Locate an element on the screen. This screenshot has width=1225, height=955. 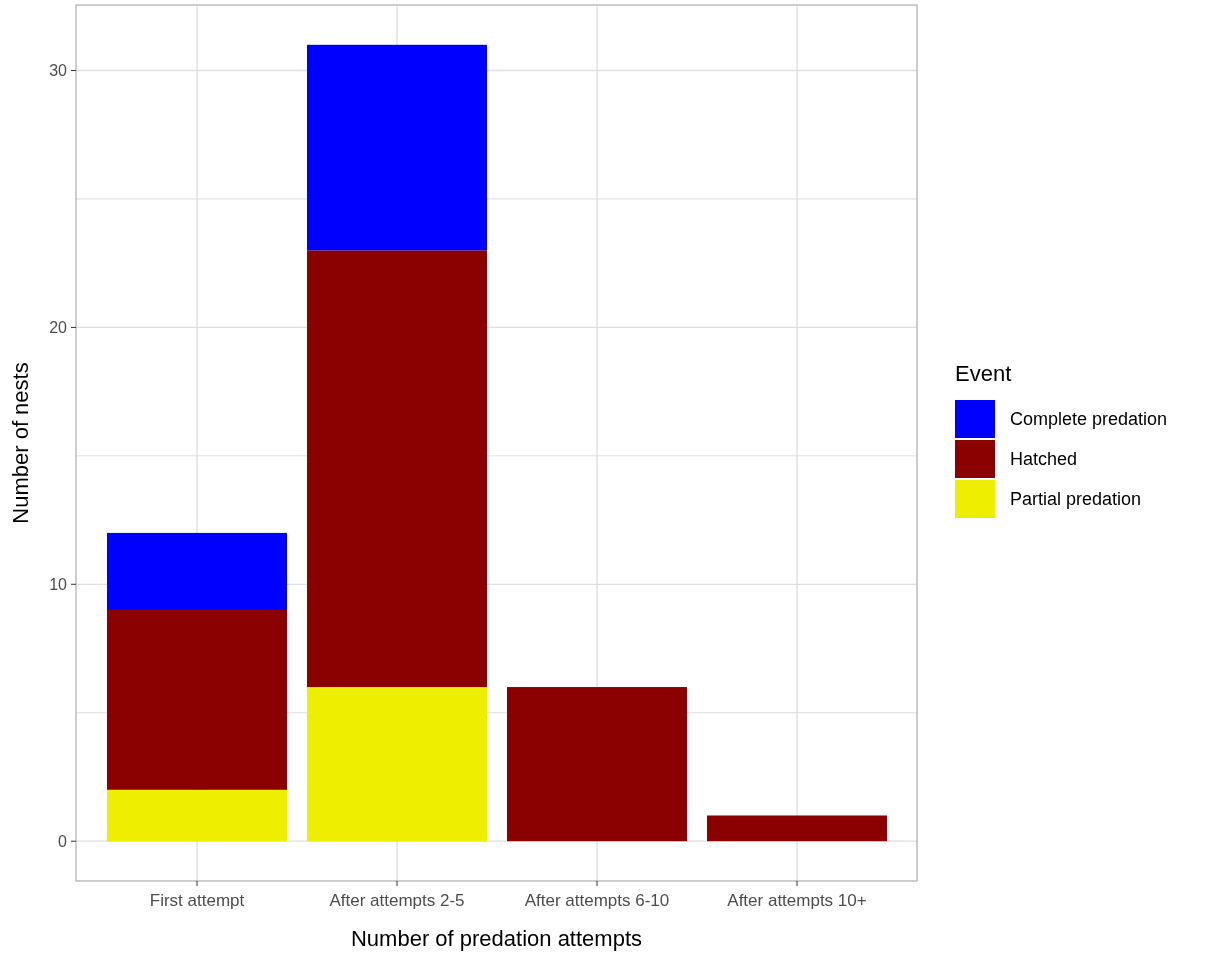
x-tick-label: After attempts 6-10 is located at coordinates (597, 900).